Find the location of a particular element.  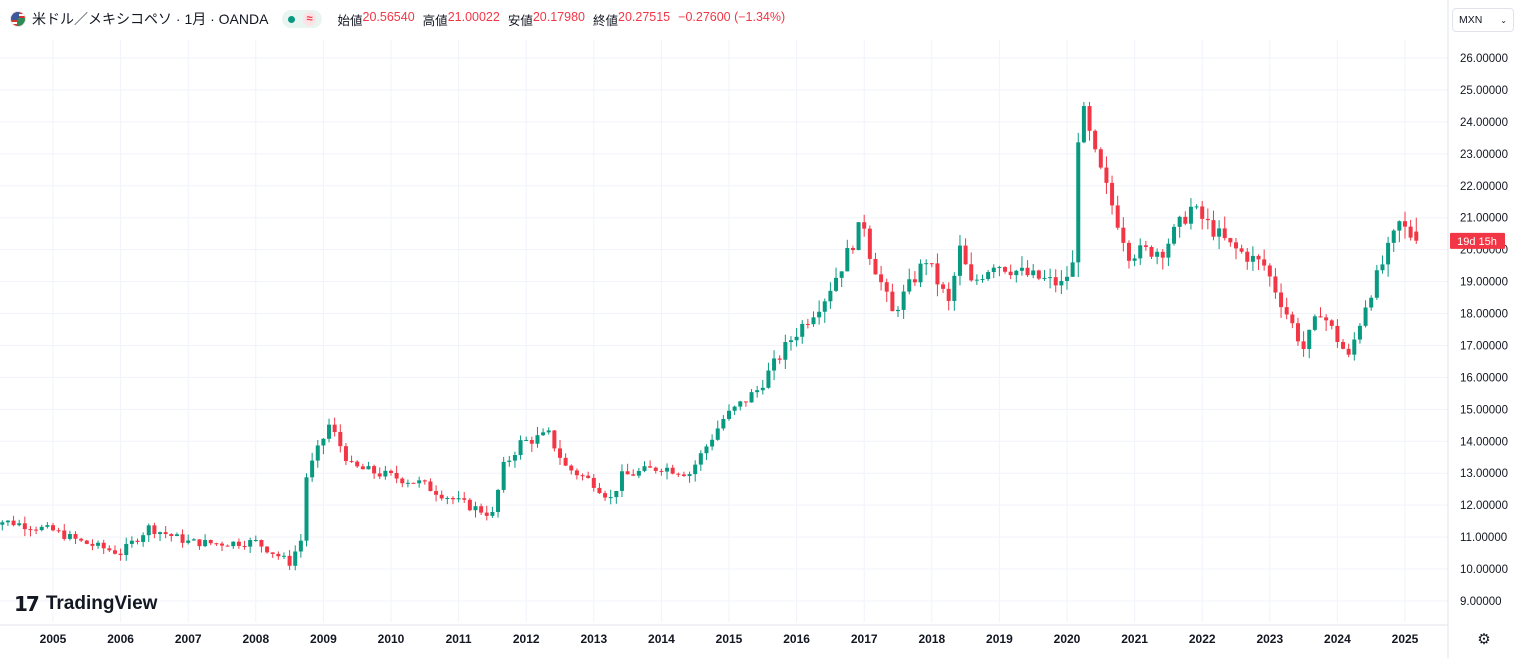

y-tick-label: 23.00000 is located at coordinates (1484, 155).